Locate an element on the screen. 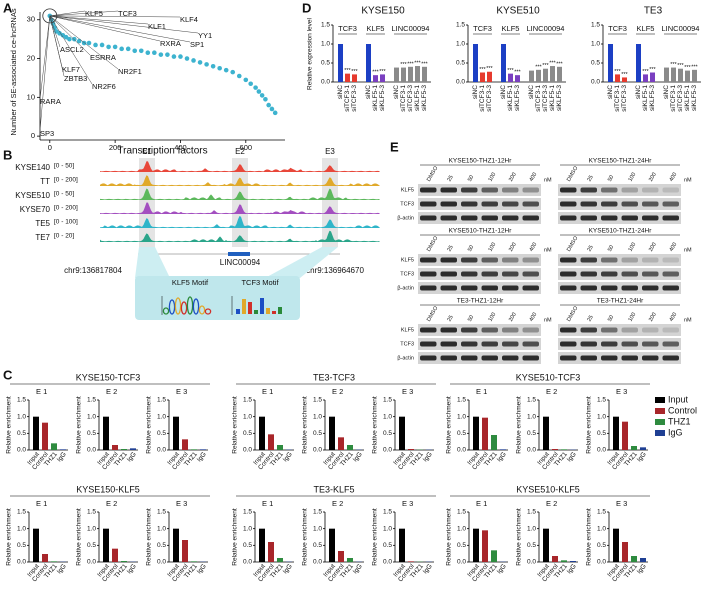  lane-label: 400 is located at coordinates (674, 247).